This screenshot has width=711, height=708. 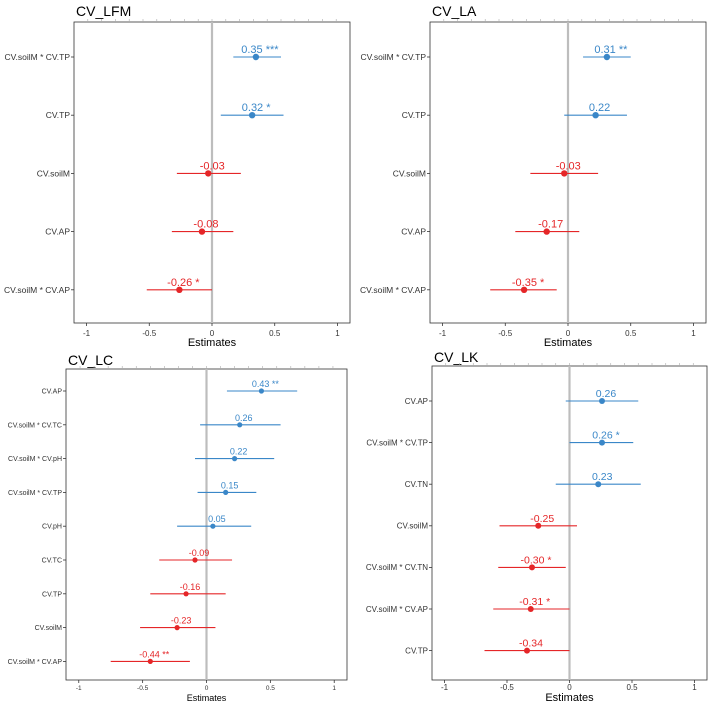 What do you see at coordinates (454, 11) in the screenshot?
I see `panel-title: CV_LA` at bounding box center [454, 11].